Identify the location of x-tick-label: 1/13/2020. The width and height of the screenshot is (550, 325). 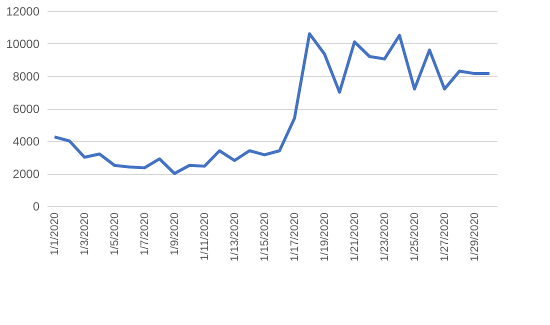
(235, 237).